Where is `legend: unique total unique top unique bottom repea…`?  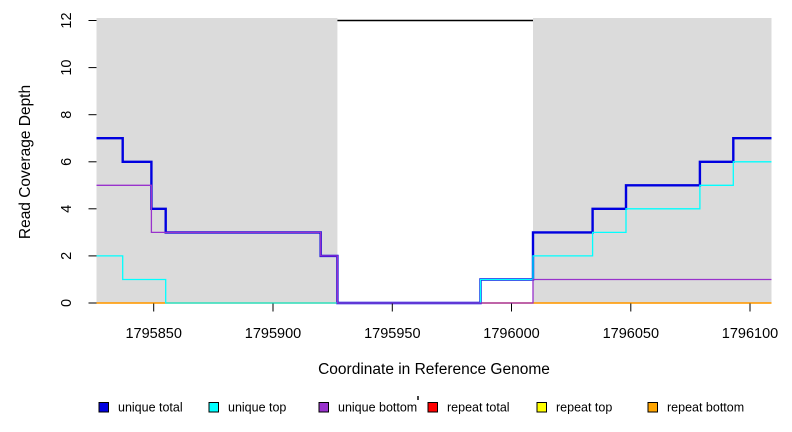
legend: unique total unique top unique bottom repea… is located at coordinates (421, 408).